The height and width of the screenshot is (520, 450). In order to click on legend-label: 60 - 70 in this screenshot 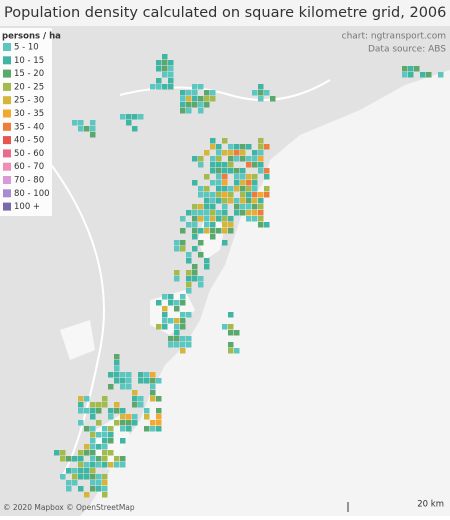, I will do `click(29, 167)`.